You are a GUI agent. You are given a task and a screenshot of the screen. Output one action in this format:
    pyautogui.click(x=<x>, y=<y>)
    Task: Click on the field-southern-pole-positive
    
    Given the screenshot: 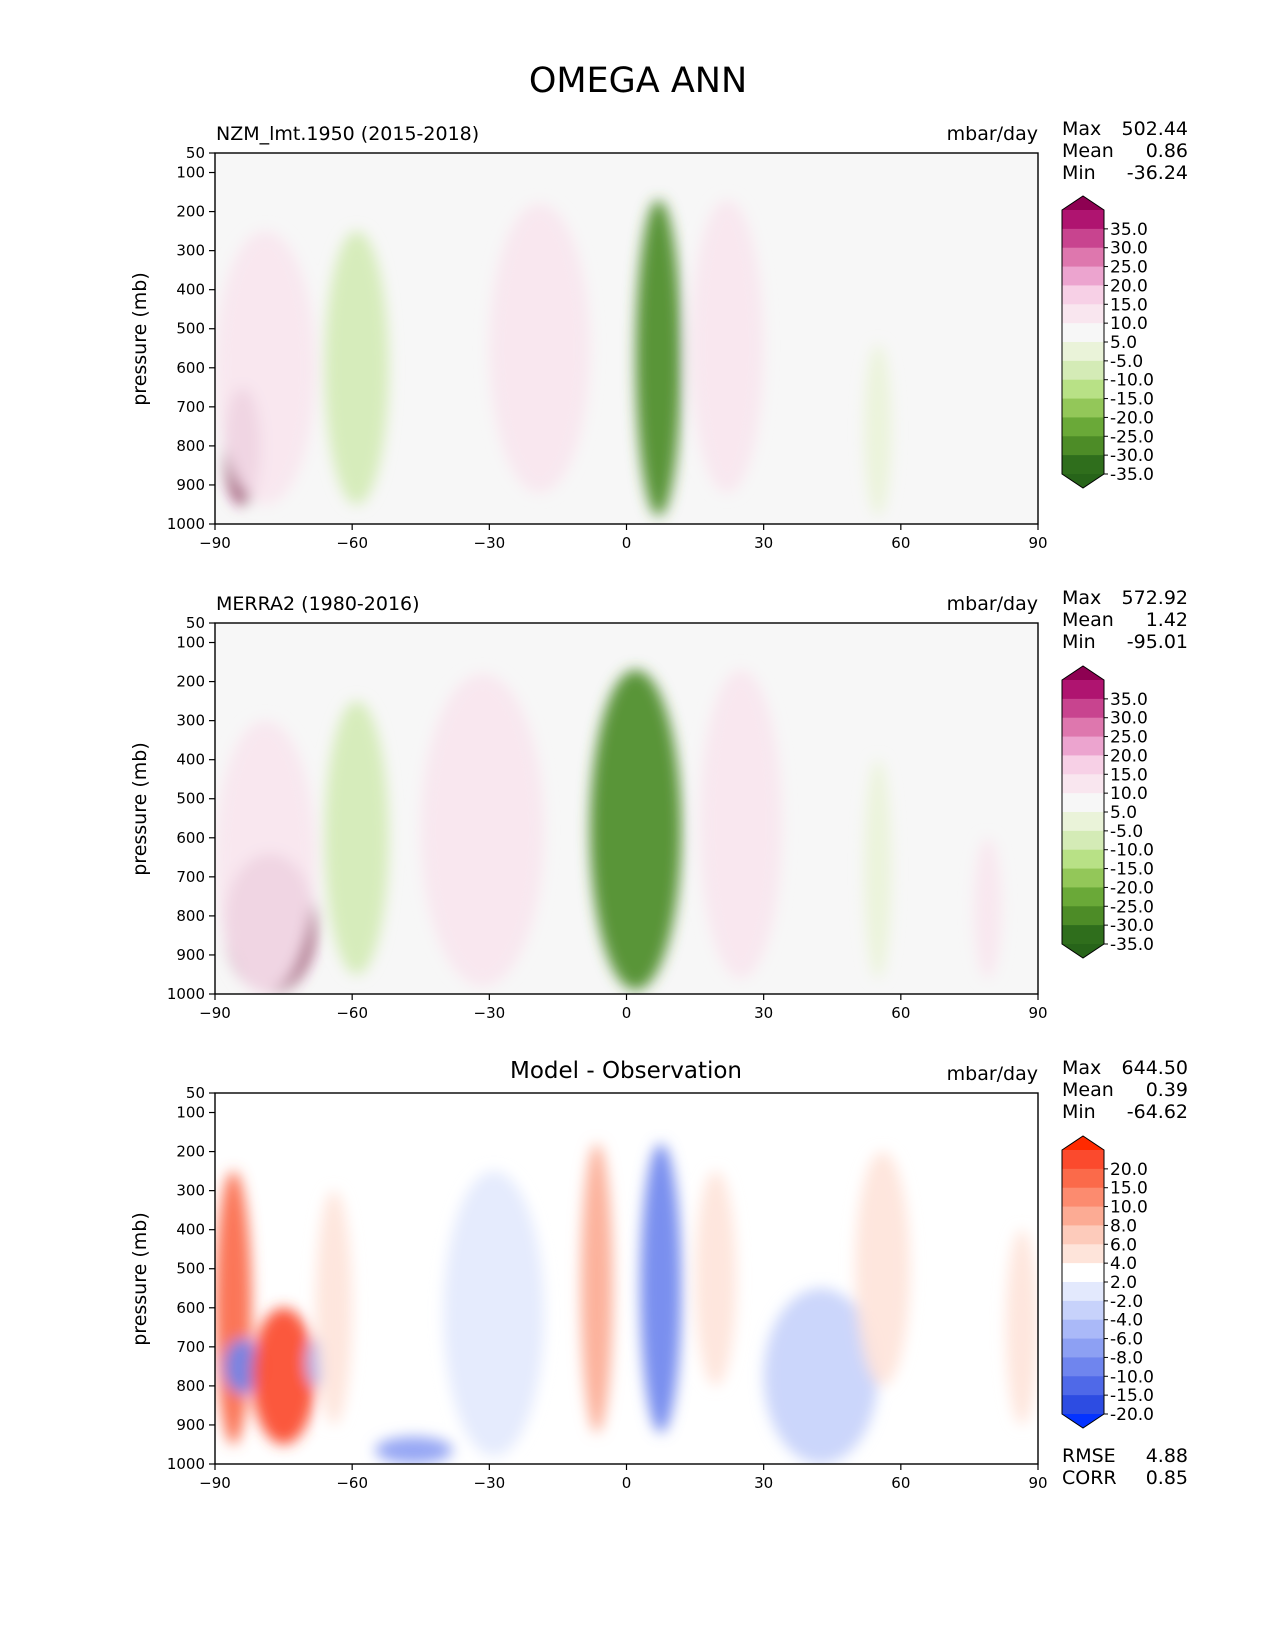 What is the action you would take?
    pyautogui.click(x=233, y=1308)
    